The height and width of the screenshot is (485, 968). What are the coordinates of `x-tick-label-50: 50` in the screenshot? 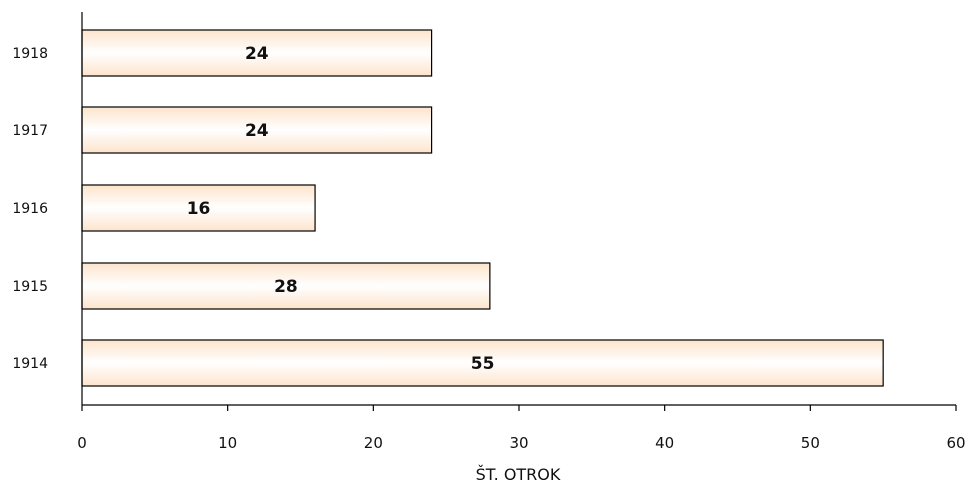 It's located at (810, 443).